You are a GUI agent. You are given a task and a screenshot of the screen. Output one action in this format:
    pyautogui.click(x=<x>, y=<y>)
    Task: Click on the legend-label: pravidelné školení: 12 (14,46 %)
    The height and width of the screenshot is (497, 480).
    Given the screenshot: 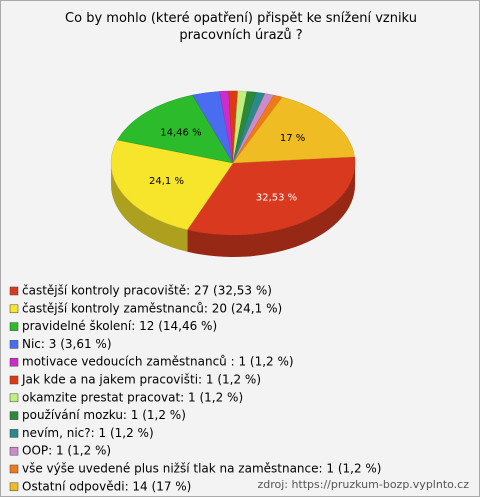 What is the action you would take?
    pyautogui.click(x=119, y=326)
    